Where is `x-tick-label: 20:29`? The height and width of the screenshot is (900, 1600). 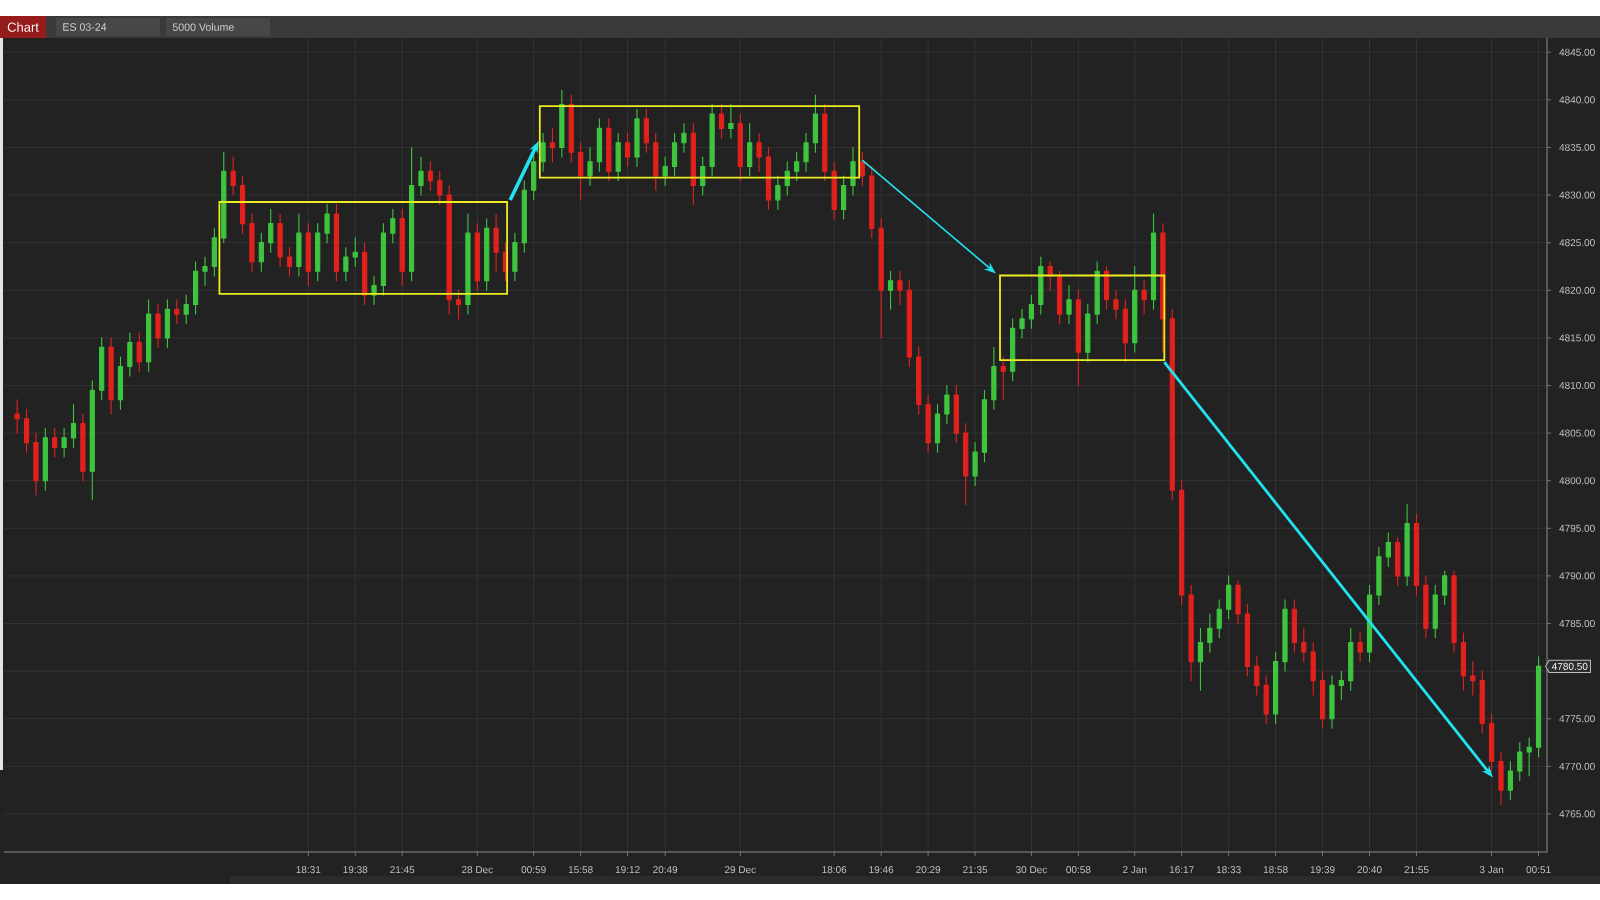 x-tick-label: 20:29 is located at coordinates (928, 870).